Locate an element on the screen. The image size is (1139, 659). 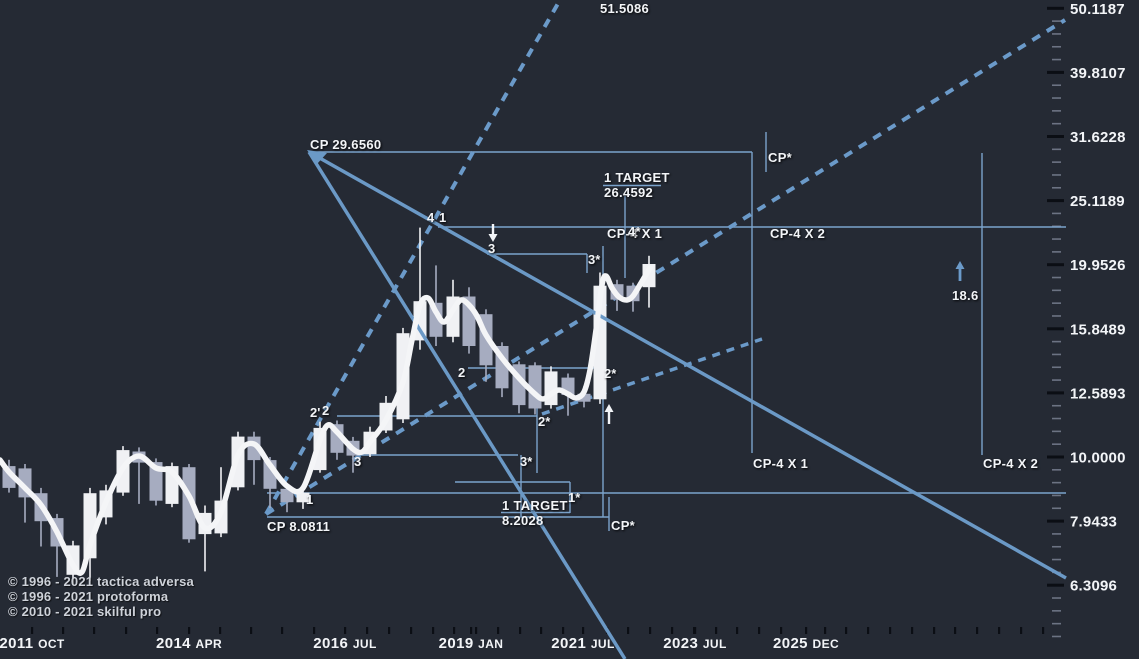
y-axis-label: 25.1189 is located at coordinates (1097, 201).